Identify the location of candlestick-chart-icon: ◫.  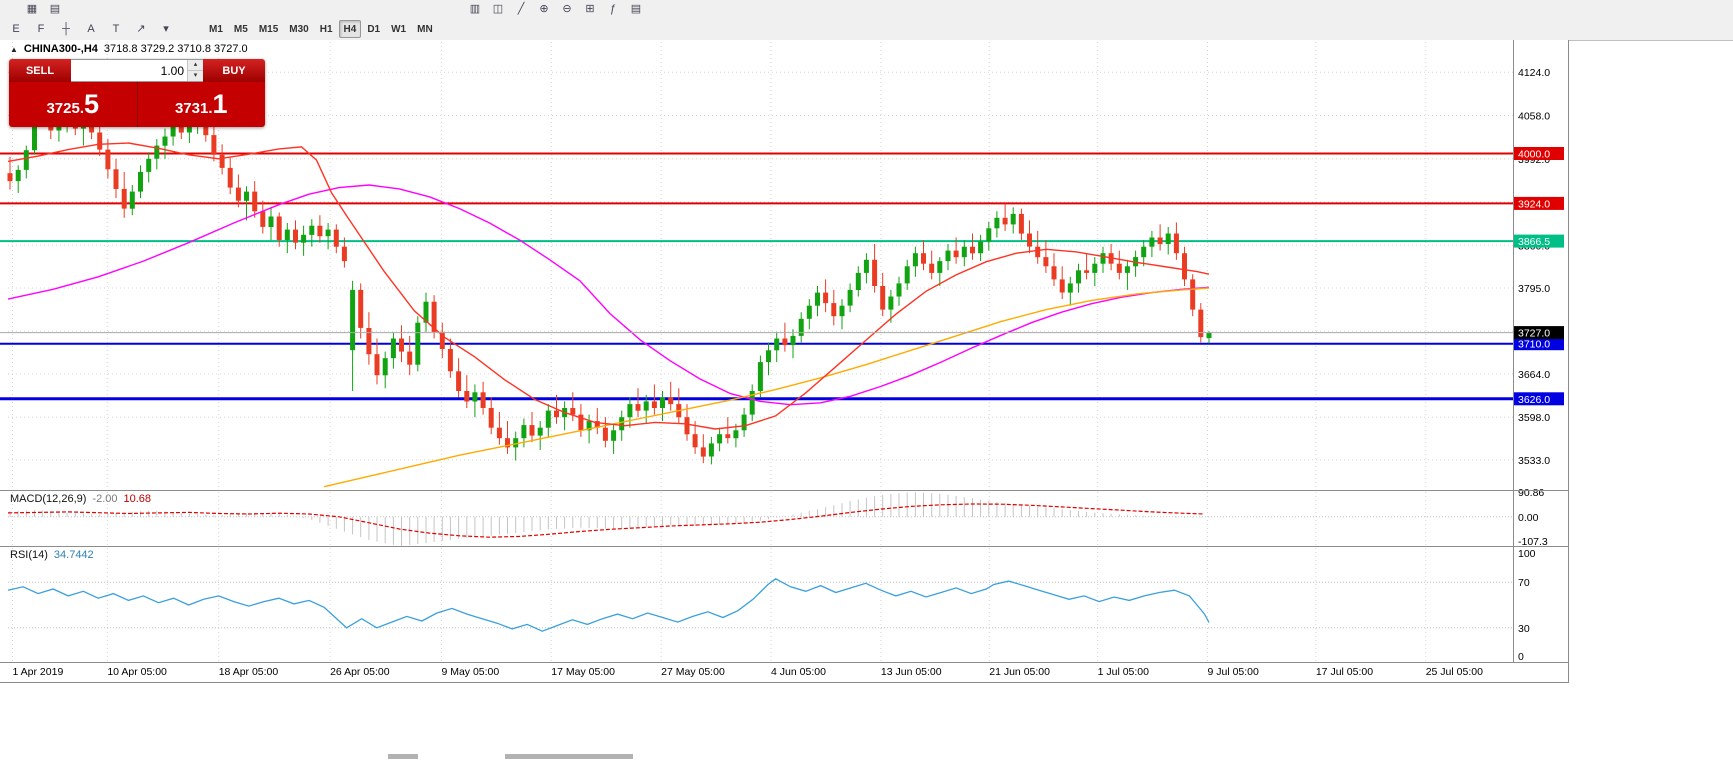
(498, 9).